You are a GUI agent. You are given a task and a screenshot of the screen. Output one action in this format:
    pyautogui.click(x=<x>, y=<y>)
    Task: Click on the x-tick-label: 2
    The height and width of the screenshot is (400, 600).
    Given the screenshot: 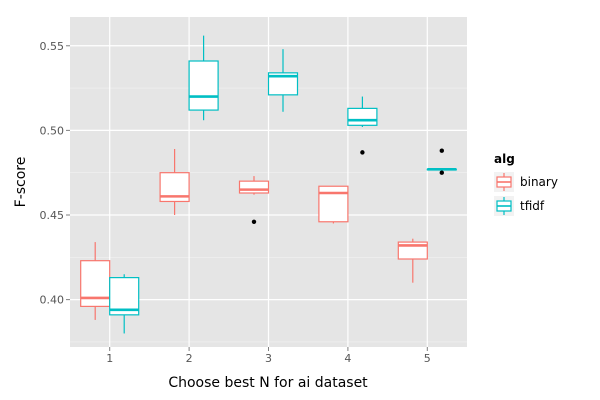 What is the action you would take?
    pyautogui.click(x=189, y=358)
    